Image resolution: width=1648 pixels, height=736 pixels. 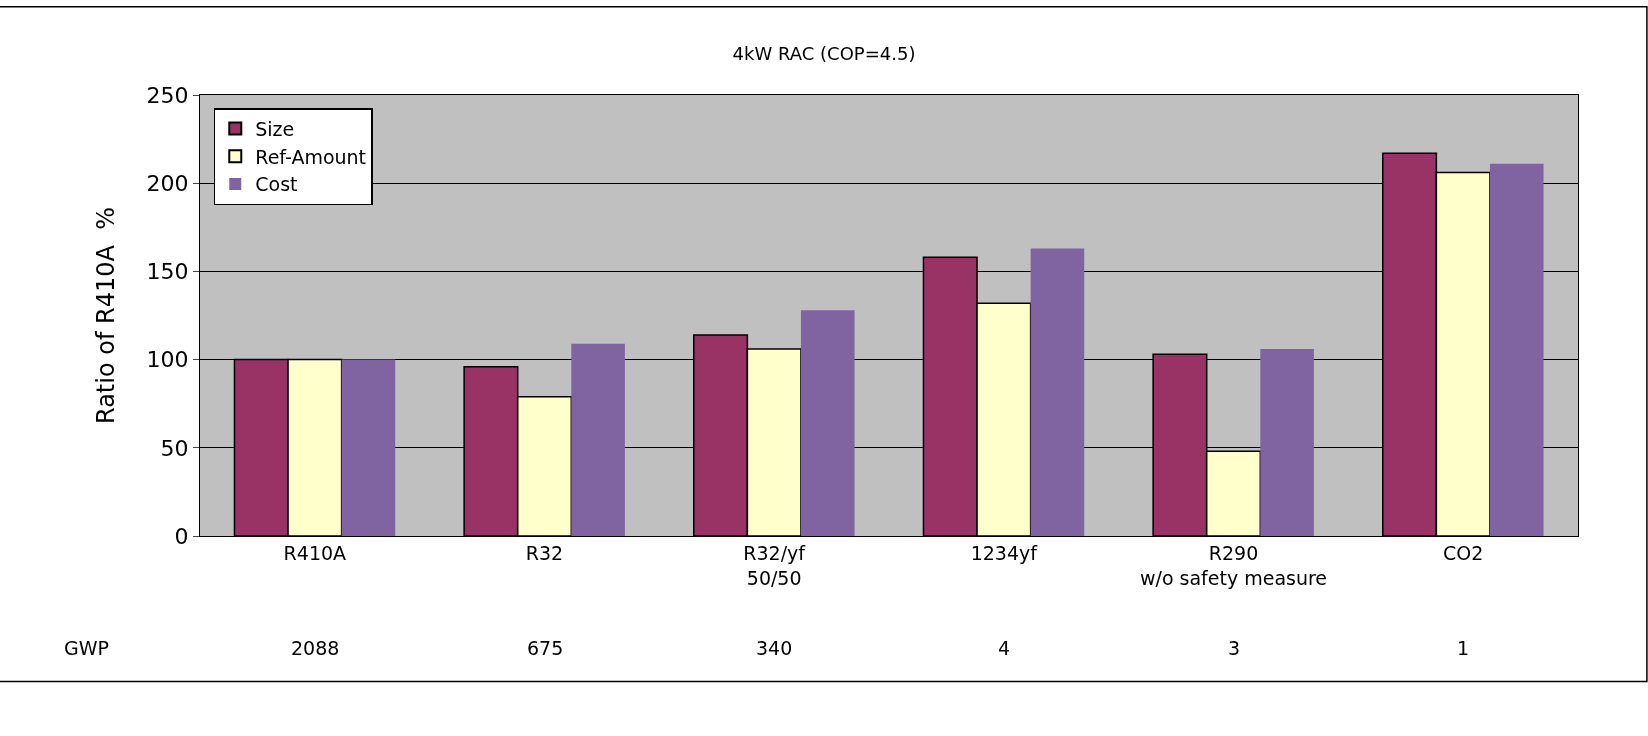 What do you see at coordinates (774, 648) in the screenshot?
I see `text: 340` at bounding box center [774, 648].